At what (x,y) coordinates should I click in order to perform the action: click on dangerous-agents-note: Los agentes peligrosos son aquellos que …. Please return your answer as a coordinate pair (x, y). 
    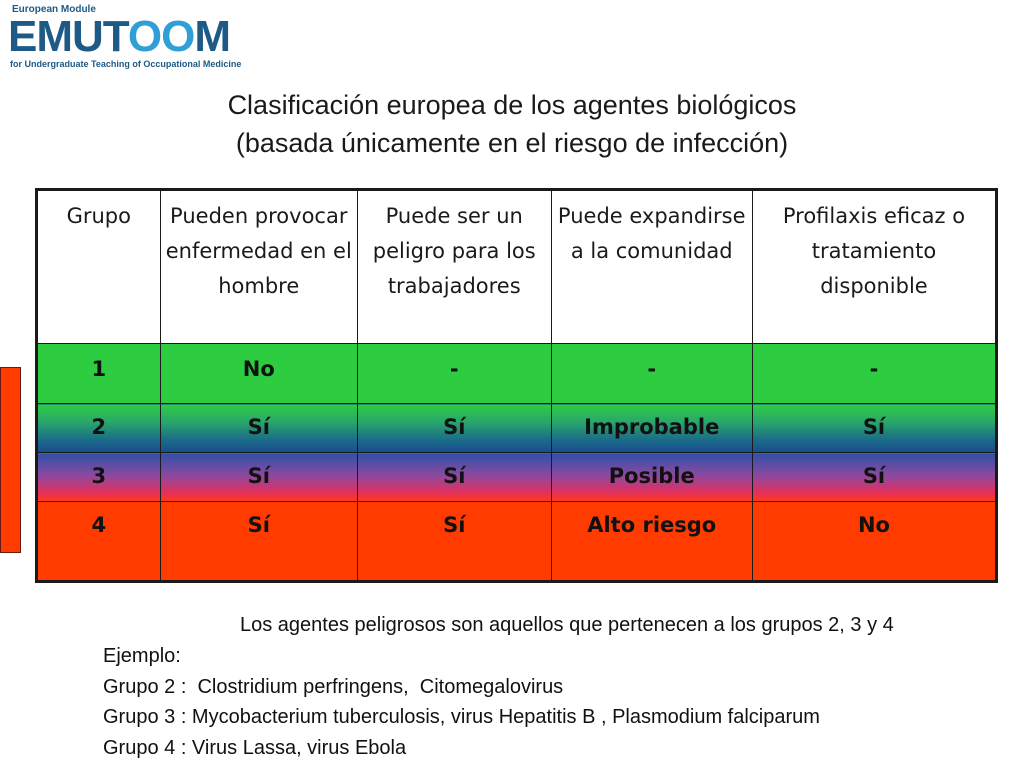
    Looking at the image, I should click on (567, 625).